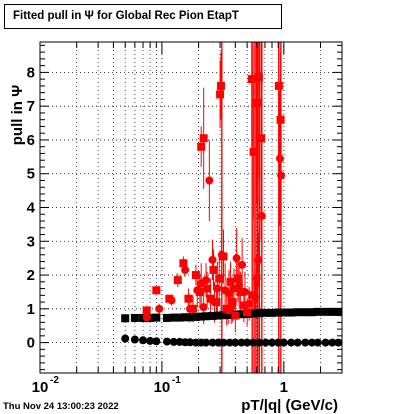 This screenshot has height=414, width=400. What do you see at coordinates (289, 405) in the screenshot?
I see `x-axis-label: pT/|q| (GeV/c)` at bounding box center [289, 405].